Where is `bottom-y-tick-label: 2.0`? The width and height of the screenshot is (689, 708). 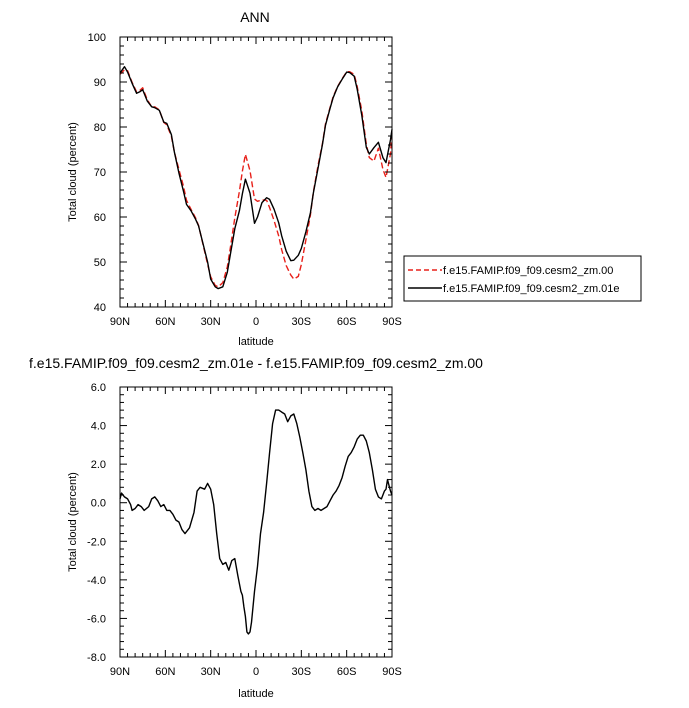 bottom-y-tick-label: 2.0 is located at coordinates (98, 465).